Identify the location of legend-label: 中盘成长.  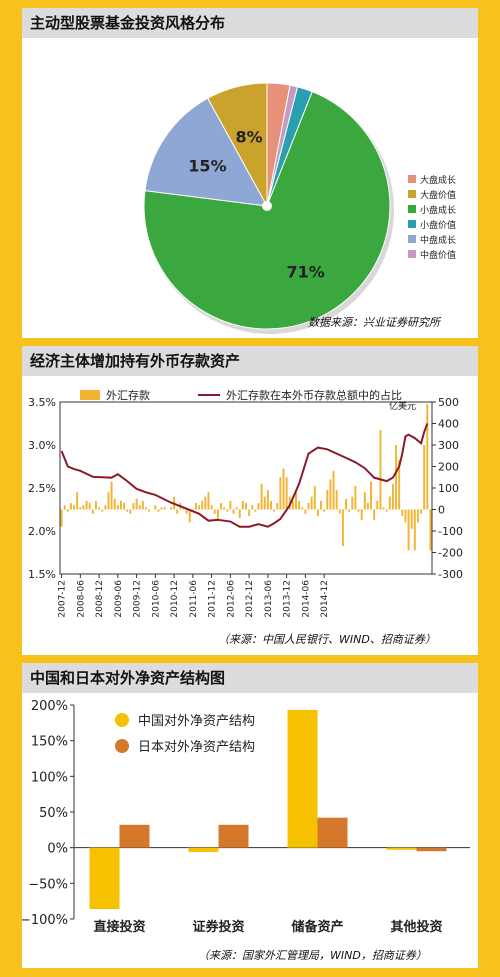
(438, 240).